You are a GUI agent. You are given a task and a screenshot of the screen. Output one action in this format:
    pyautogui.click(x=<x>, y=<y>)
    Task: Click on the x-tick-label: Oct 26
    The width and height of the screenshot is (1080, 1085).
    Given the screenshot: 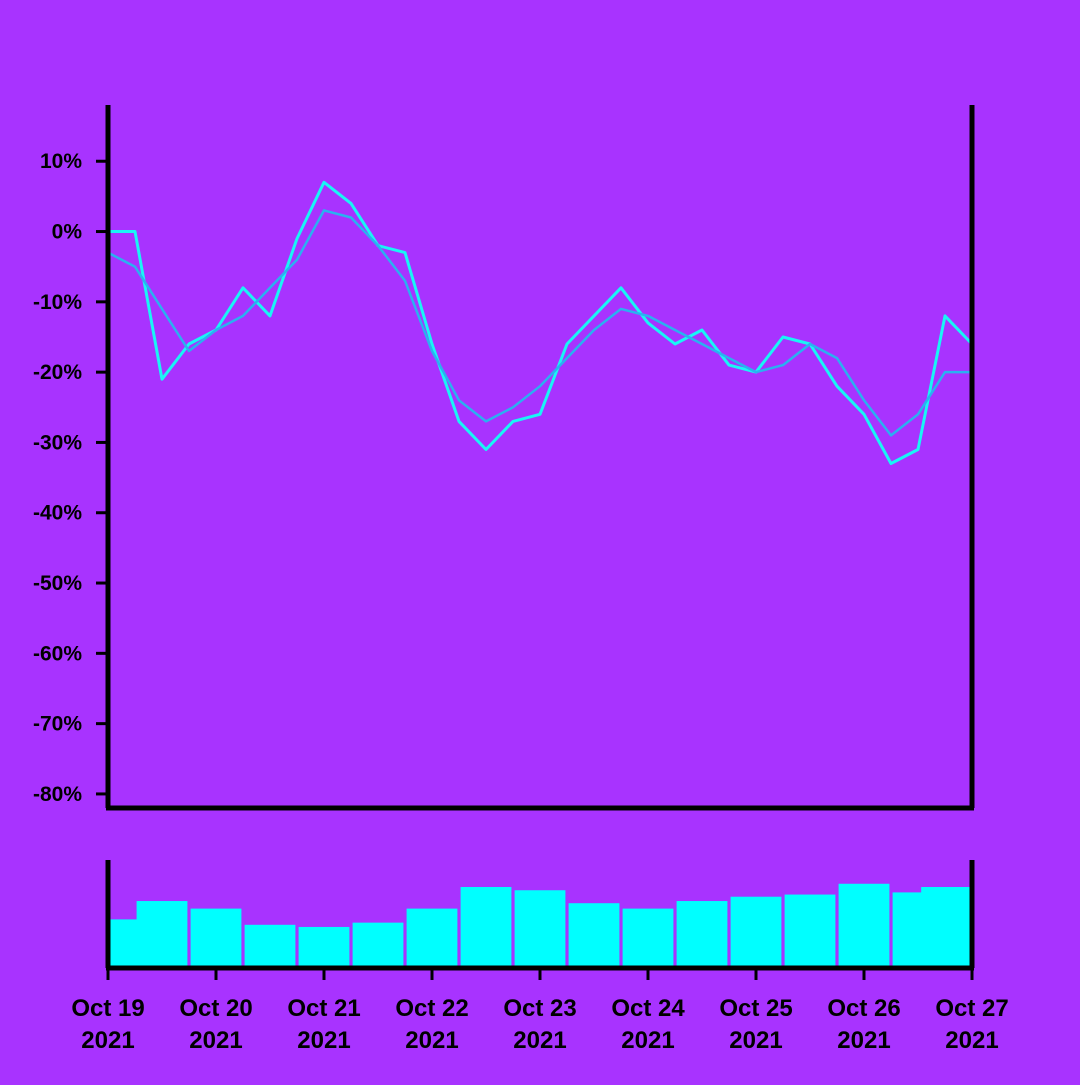 What is the action you would take?
    pyautogui.click(x=863, y=1008)
    